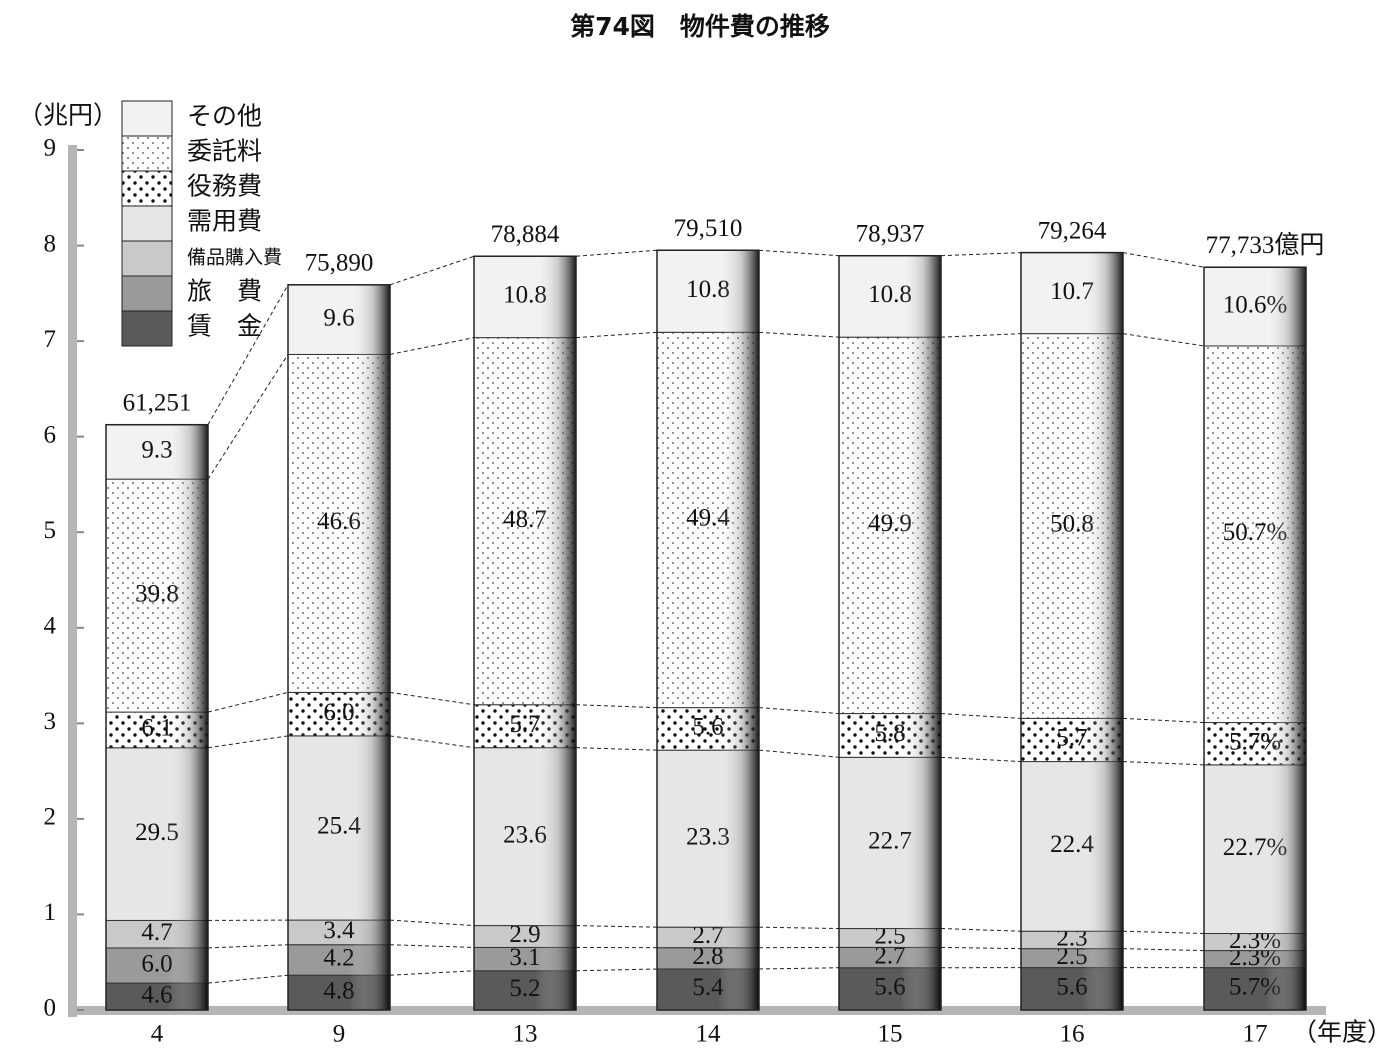  What do you see at coordinates (157, 402) in the screenshot?
I see `total-label: 61,251` at bounding box center [157, 402].